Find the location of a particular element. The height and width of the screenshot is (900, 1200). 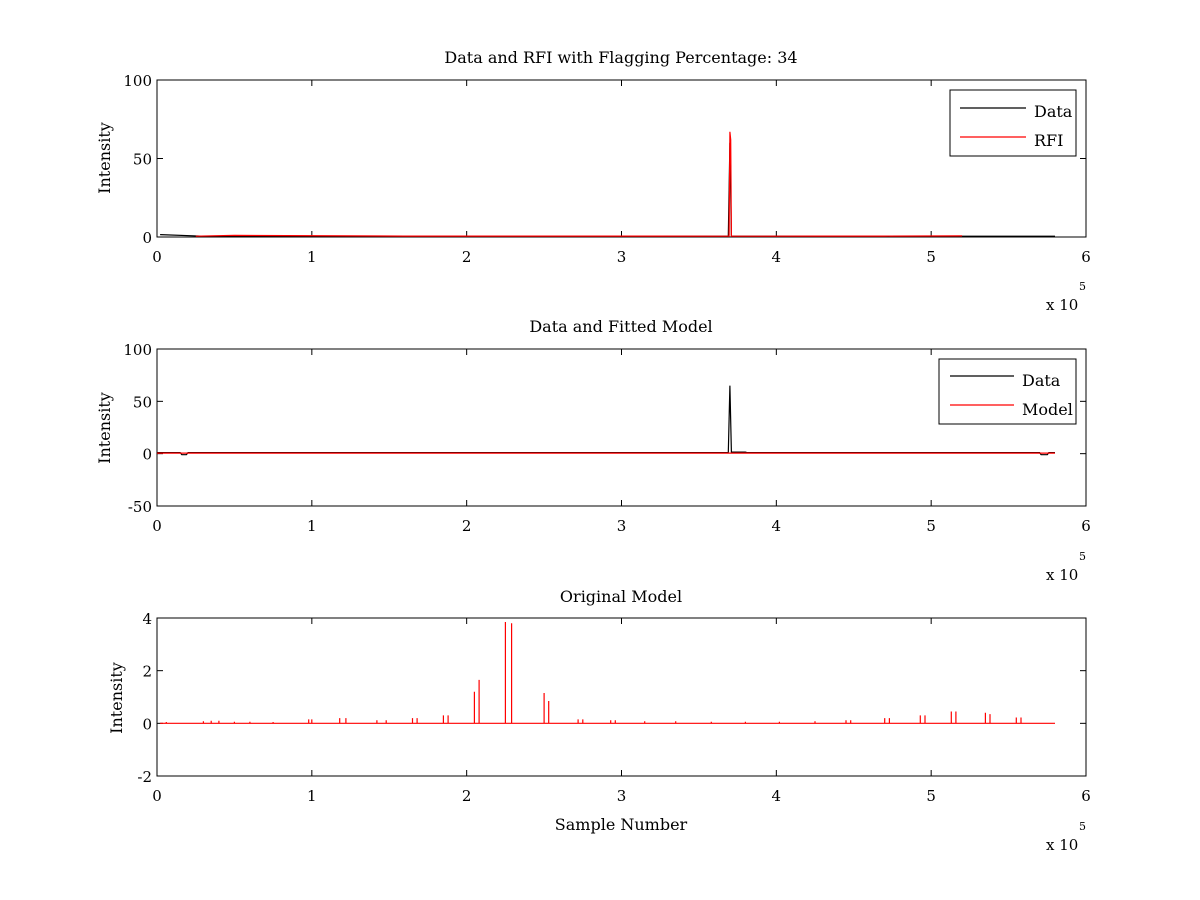

subplot-3-x-multiplier: x 10 is located at coordinates (1062, 845).